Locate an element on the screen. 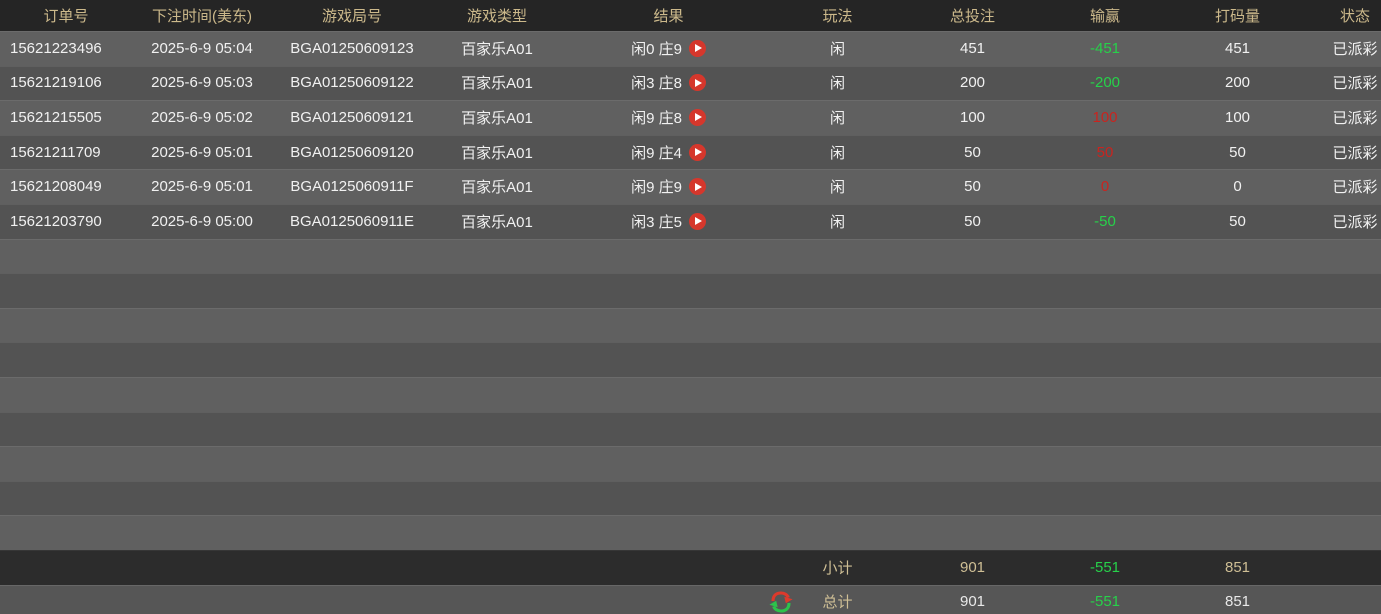 This screenshot has height=614, width=1381. result-value: 闲3 庄5 is located at coordinates (668, 221).